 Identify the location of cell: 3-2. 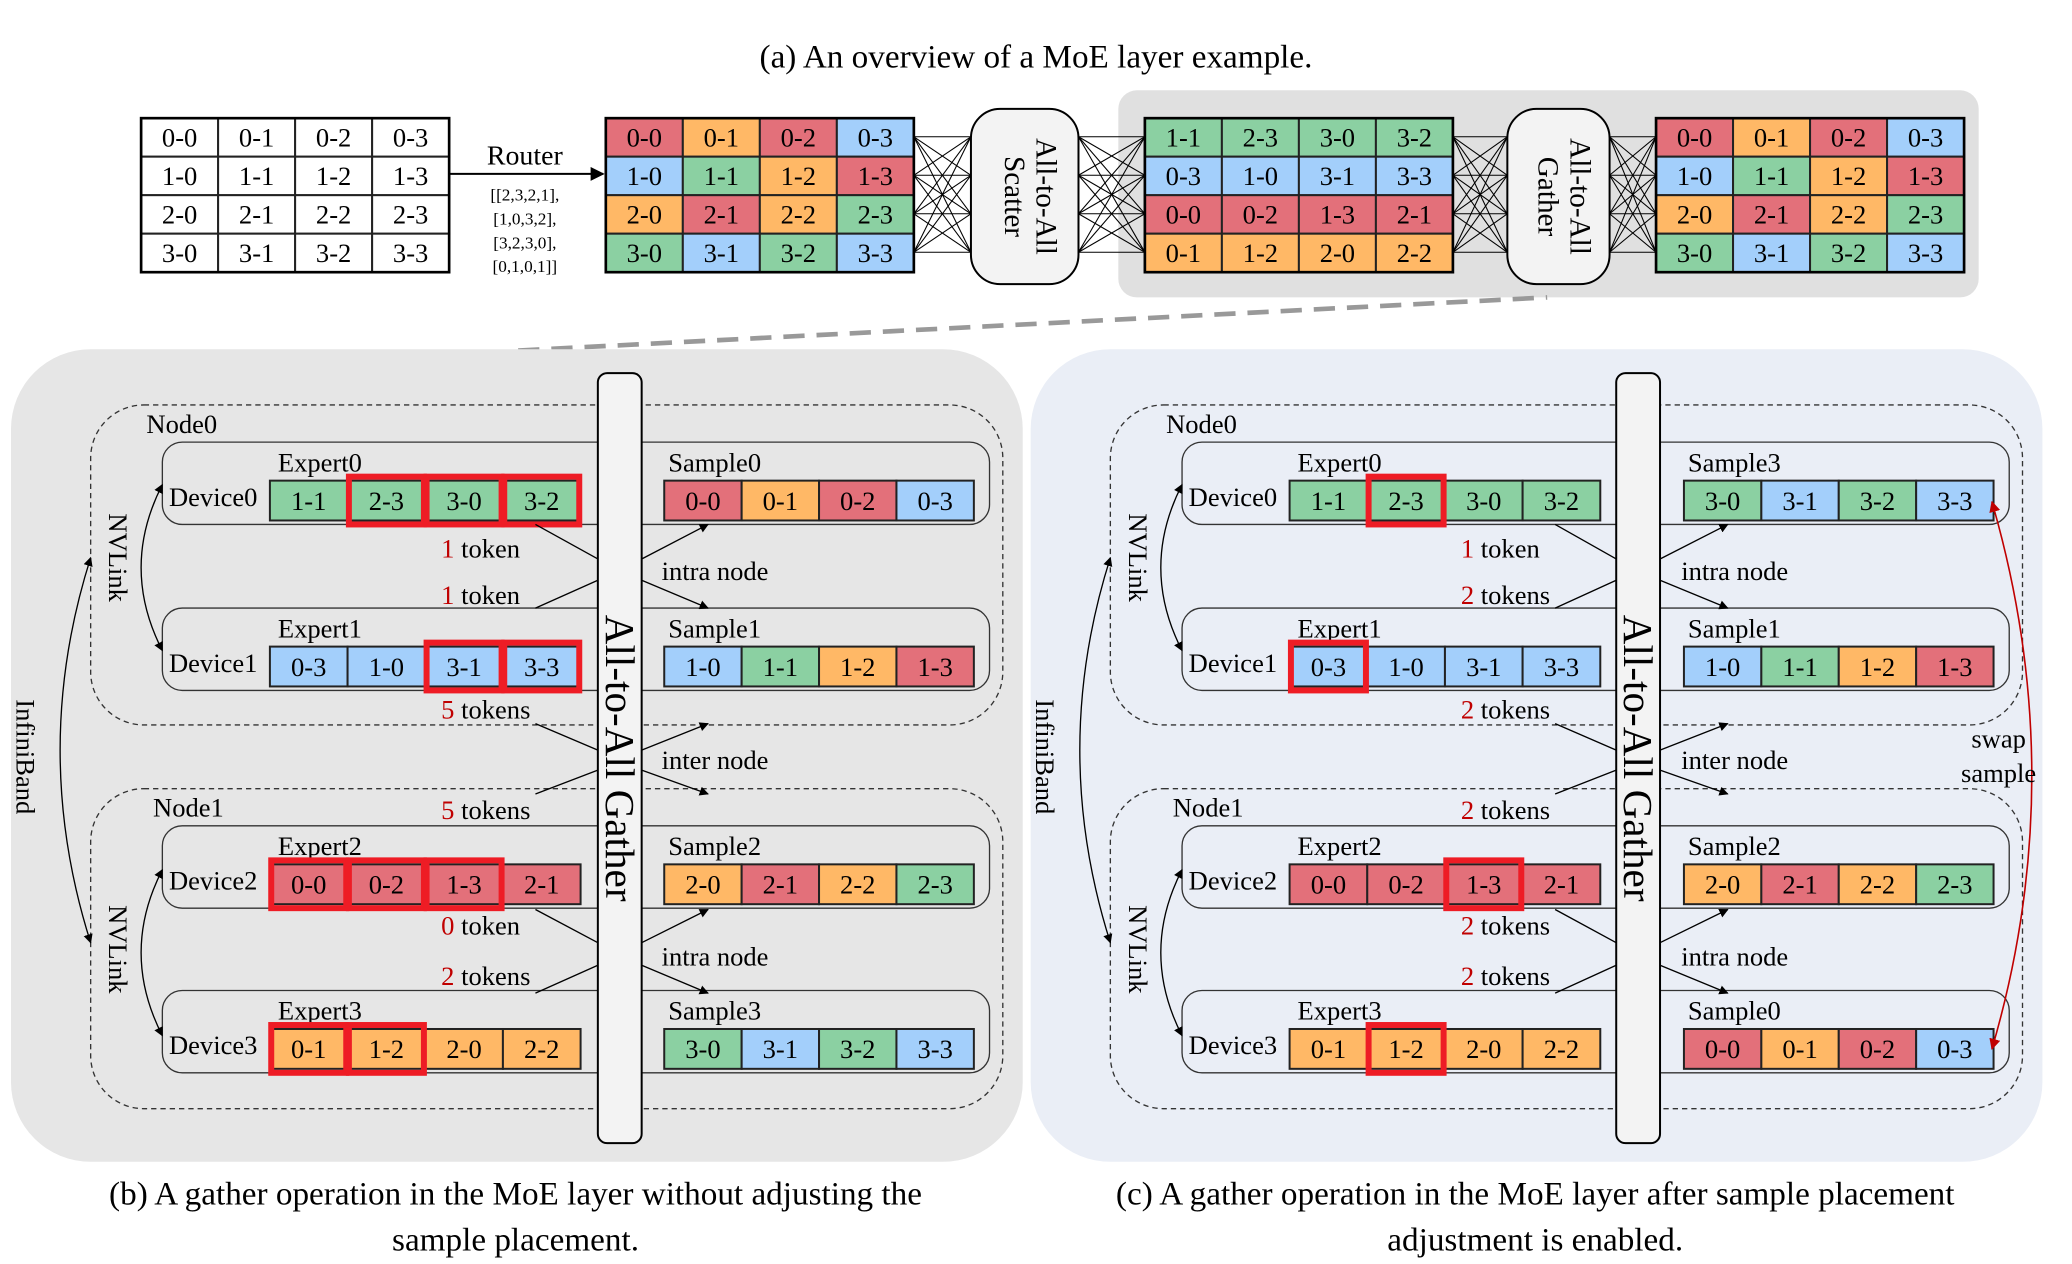
(1849, 253).